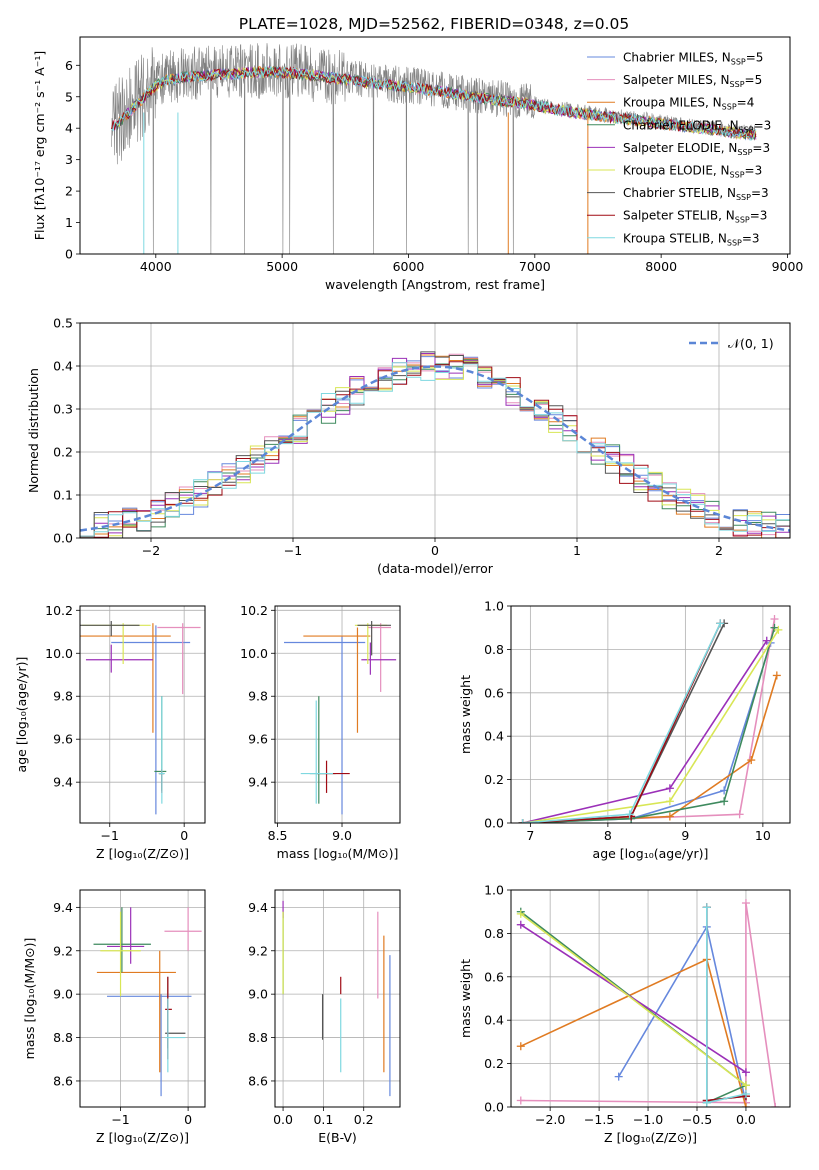  What do you see at coordinates (69, 191) in the screenshot?
I see `y-tick-label: 2` at bounding box center [69, 191].